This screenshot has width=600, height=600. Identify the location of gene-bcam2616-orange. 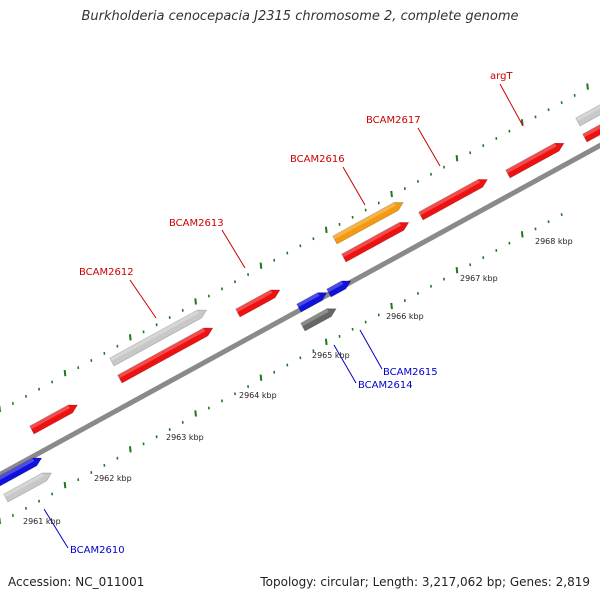
(368, 223).